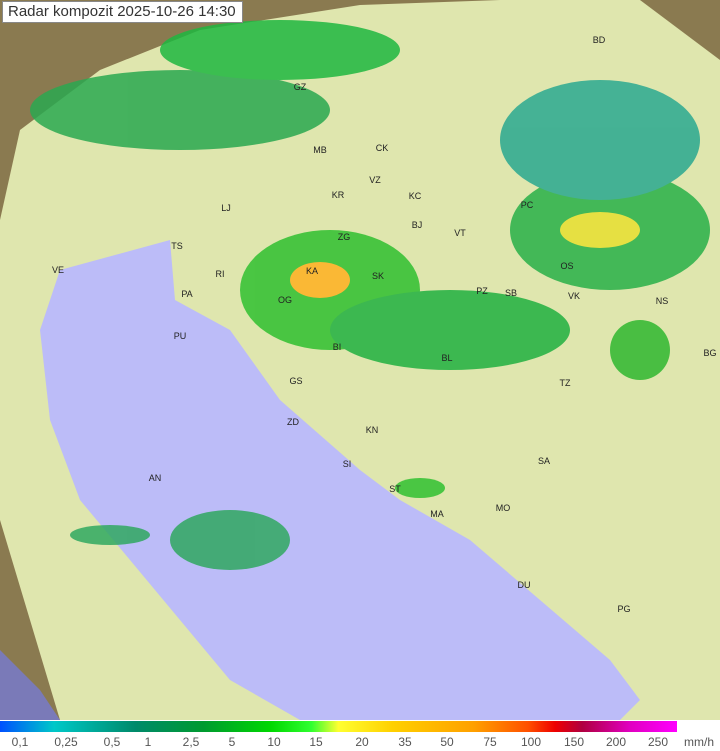 Image resolution: width=720 pixels, height=751 pixels. What do you see at coordinates (177, 246) in the screenshot?
I see `city-label: TS` at bounding box center [177, 246].